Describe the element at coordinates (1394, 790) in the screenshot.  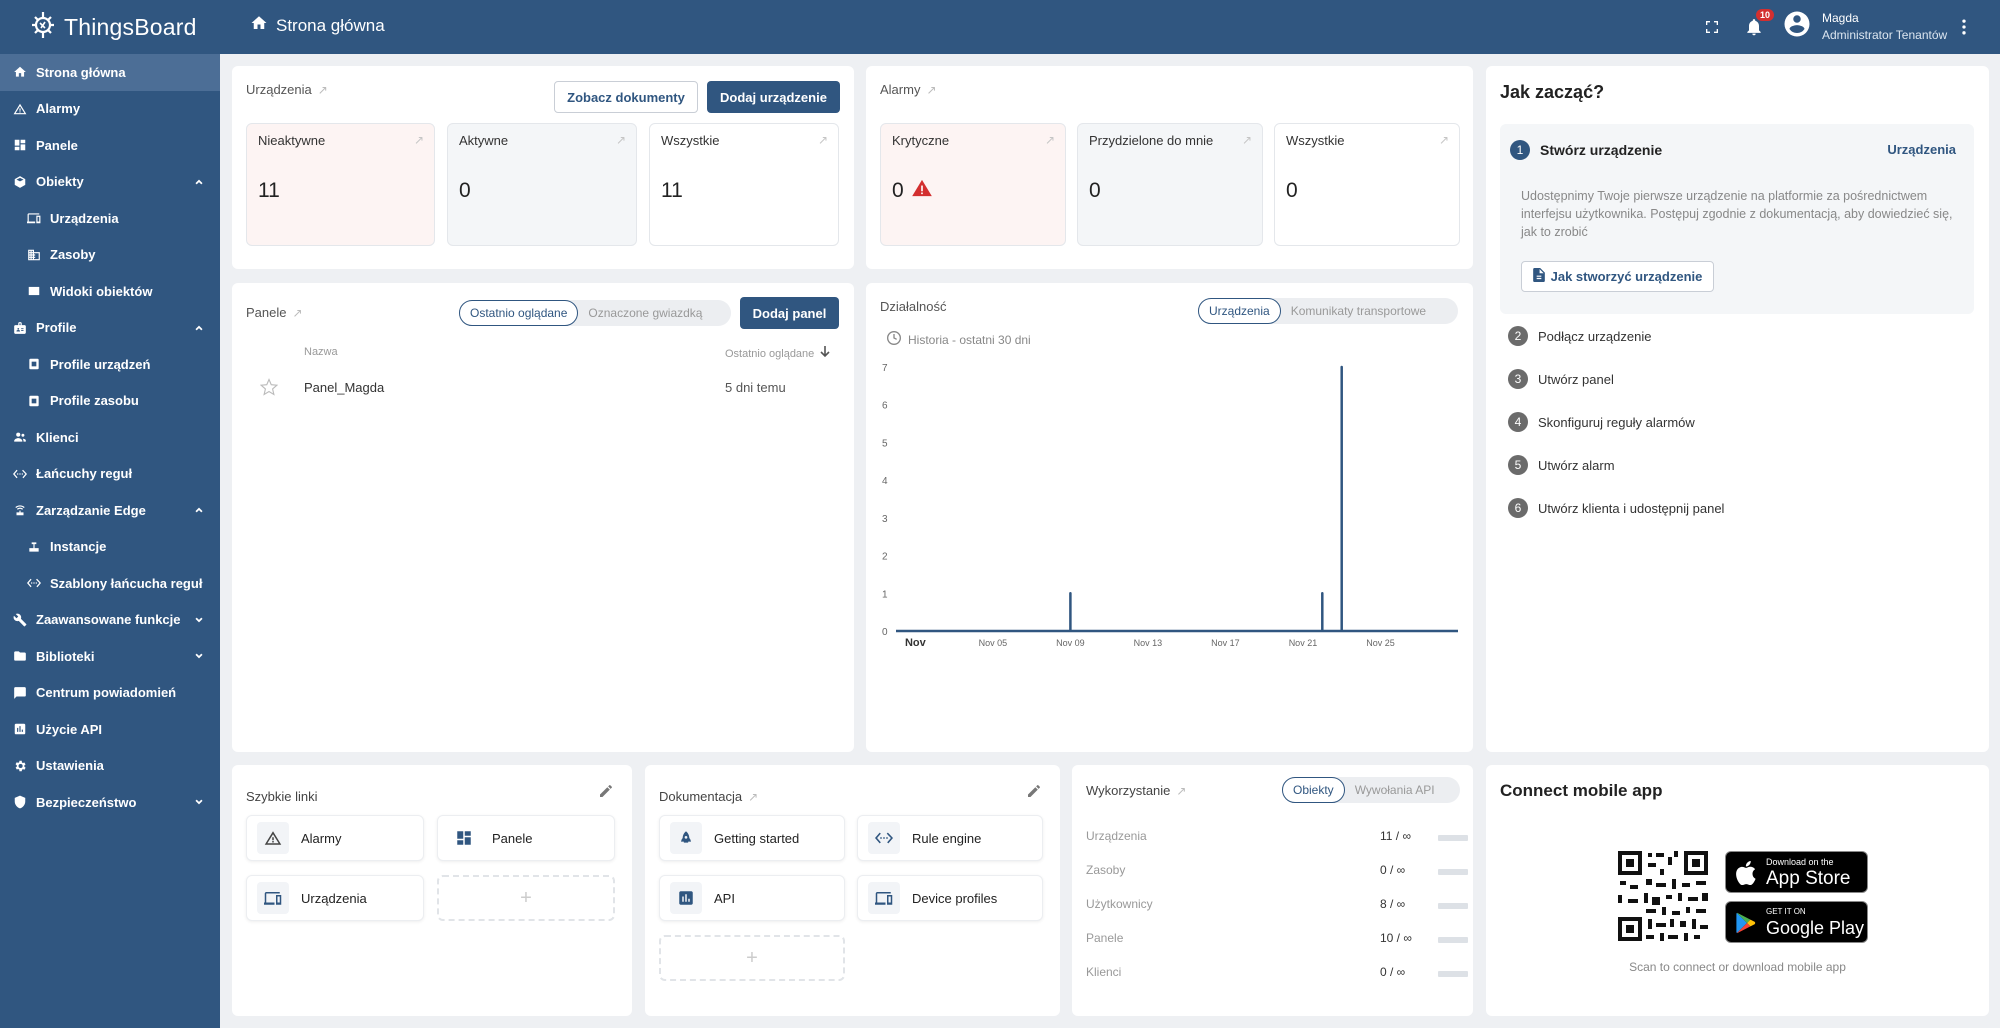
I see `tab-api-calls: Wywołania API` at that location.